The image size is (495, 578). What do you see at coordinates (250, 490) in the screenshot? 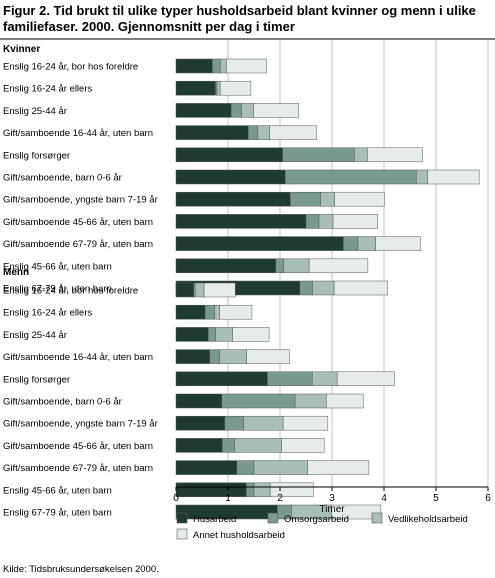
I see `bar-menn-10-omsorgsarbeid` at bounding box center [250, 490].